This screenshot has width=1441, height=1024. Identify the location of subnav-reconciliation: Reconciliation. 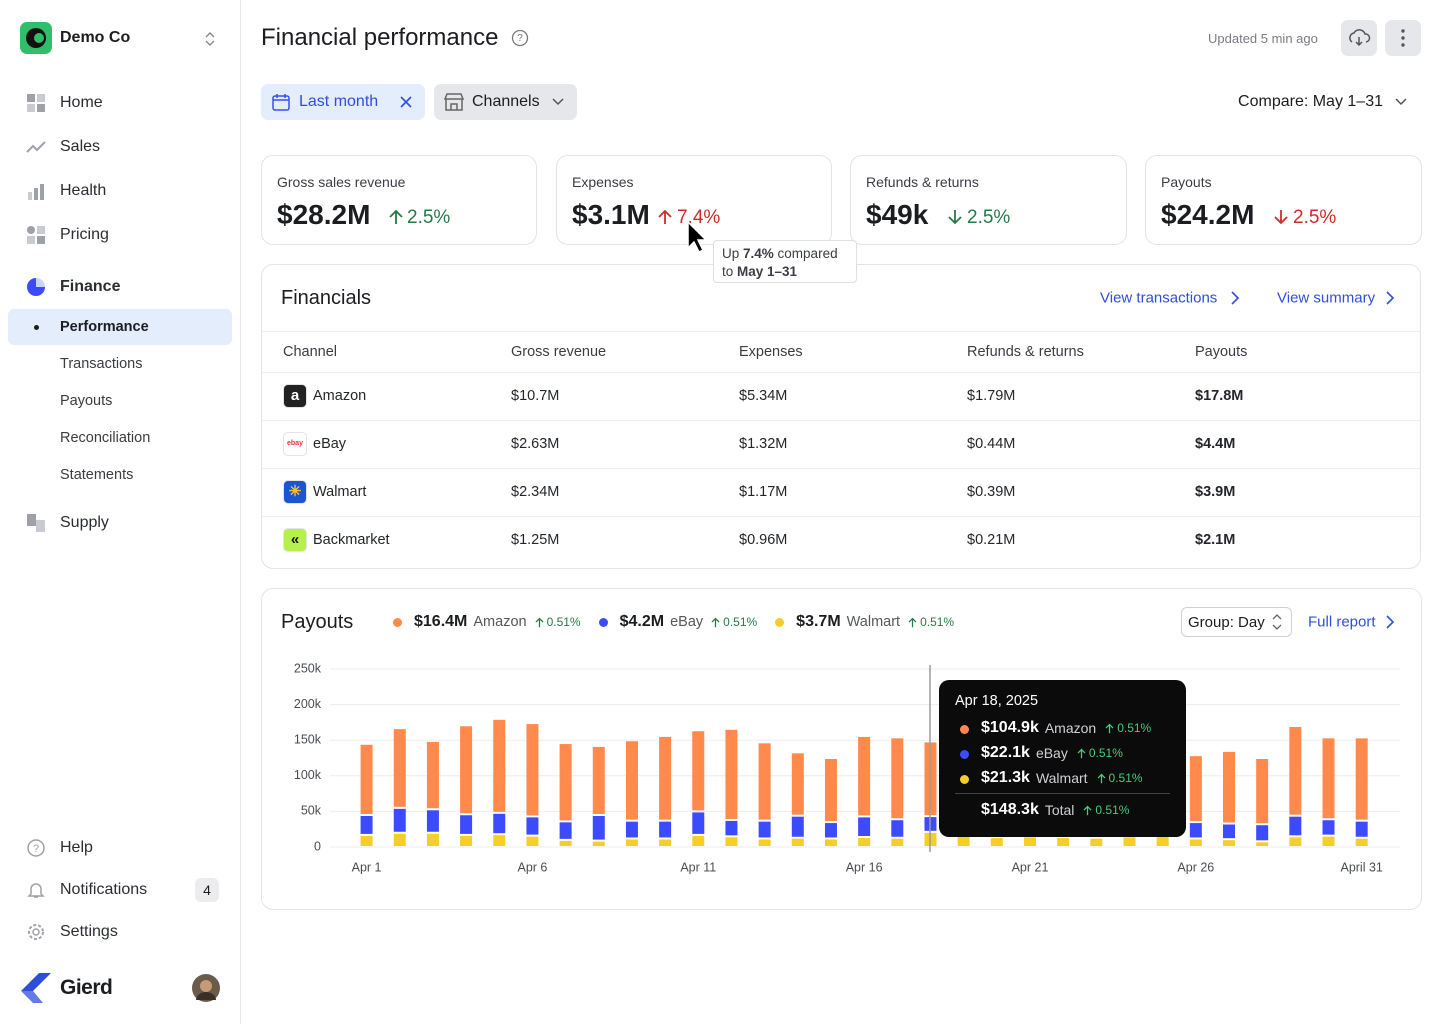
(105, 438).